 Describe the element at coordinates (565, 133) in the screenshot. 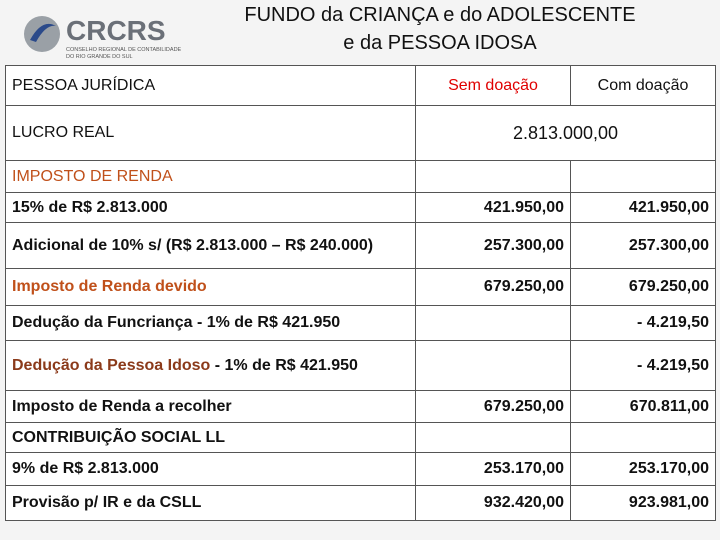

I see `cell: 2.813.000,00` at that location.